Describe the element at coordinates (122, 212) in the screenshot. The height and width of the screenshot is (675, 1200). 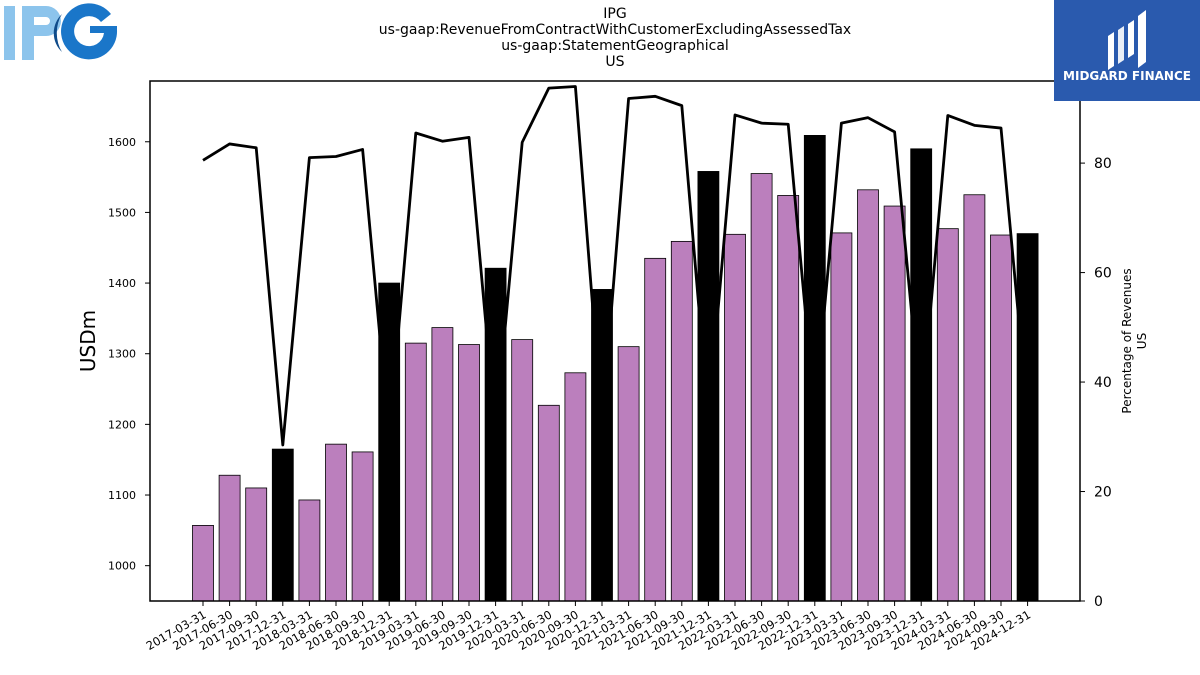
I see `y-tick-label: 1500` at that location.